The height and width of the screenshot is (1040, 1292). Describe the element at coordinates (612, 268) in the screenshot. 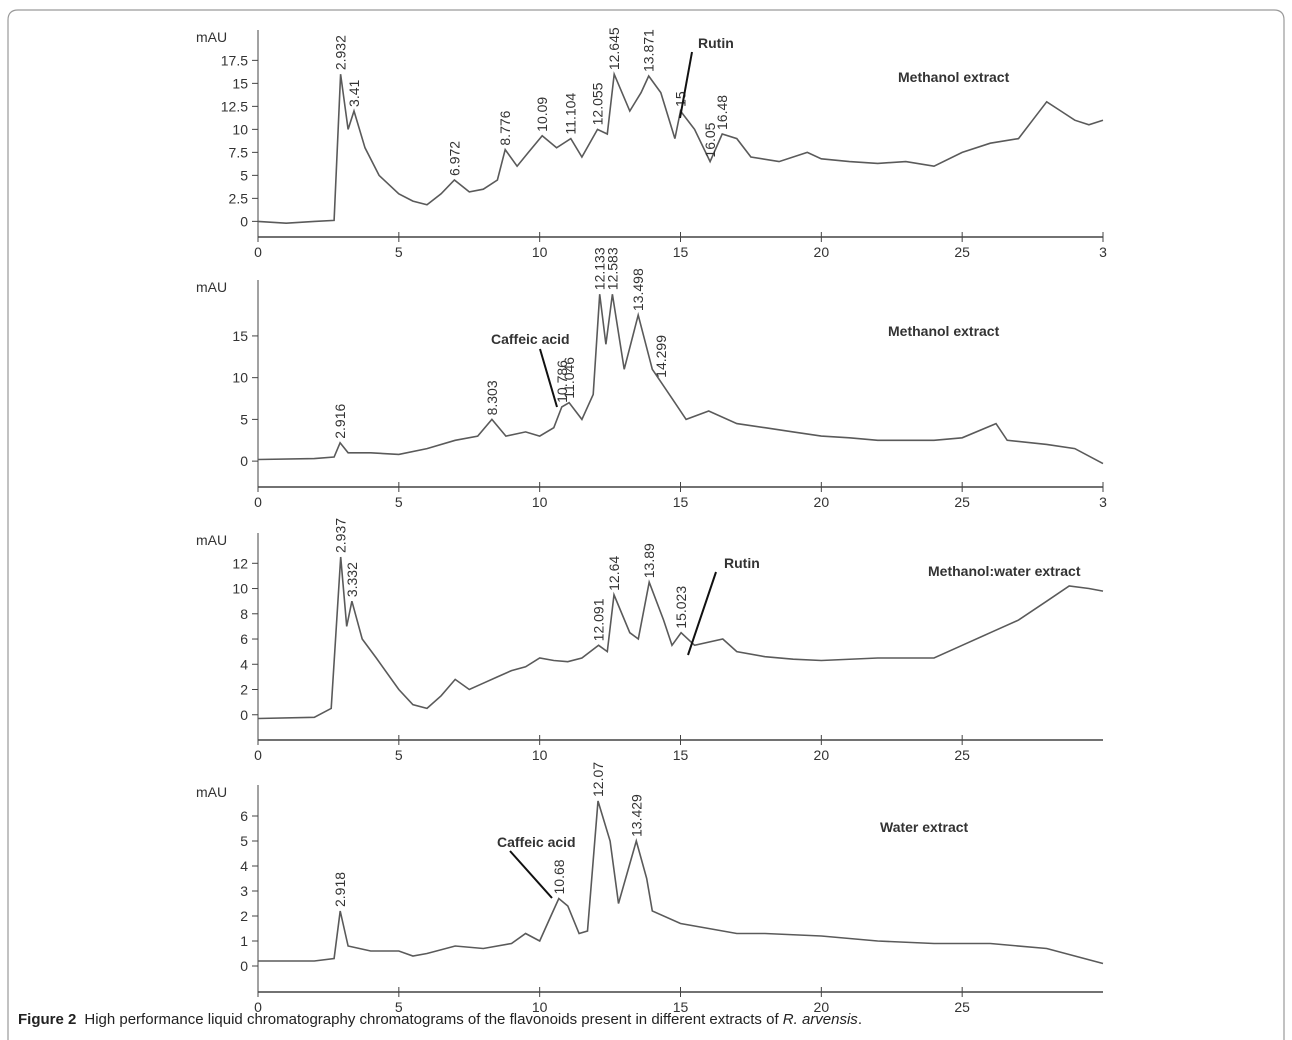

I see `peak-label: 12.583` at that location.